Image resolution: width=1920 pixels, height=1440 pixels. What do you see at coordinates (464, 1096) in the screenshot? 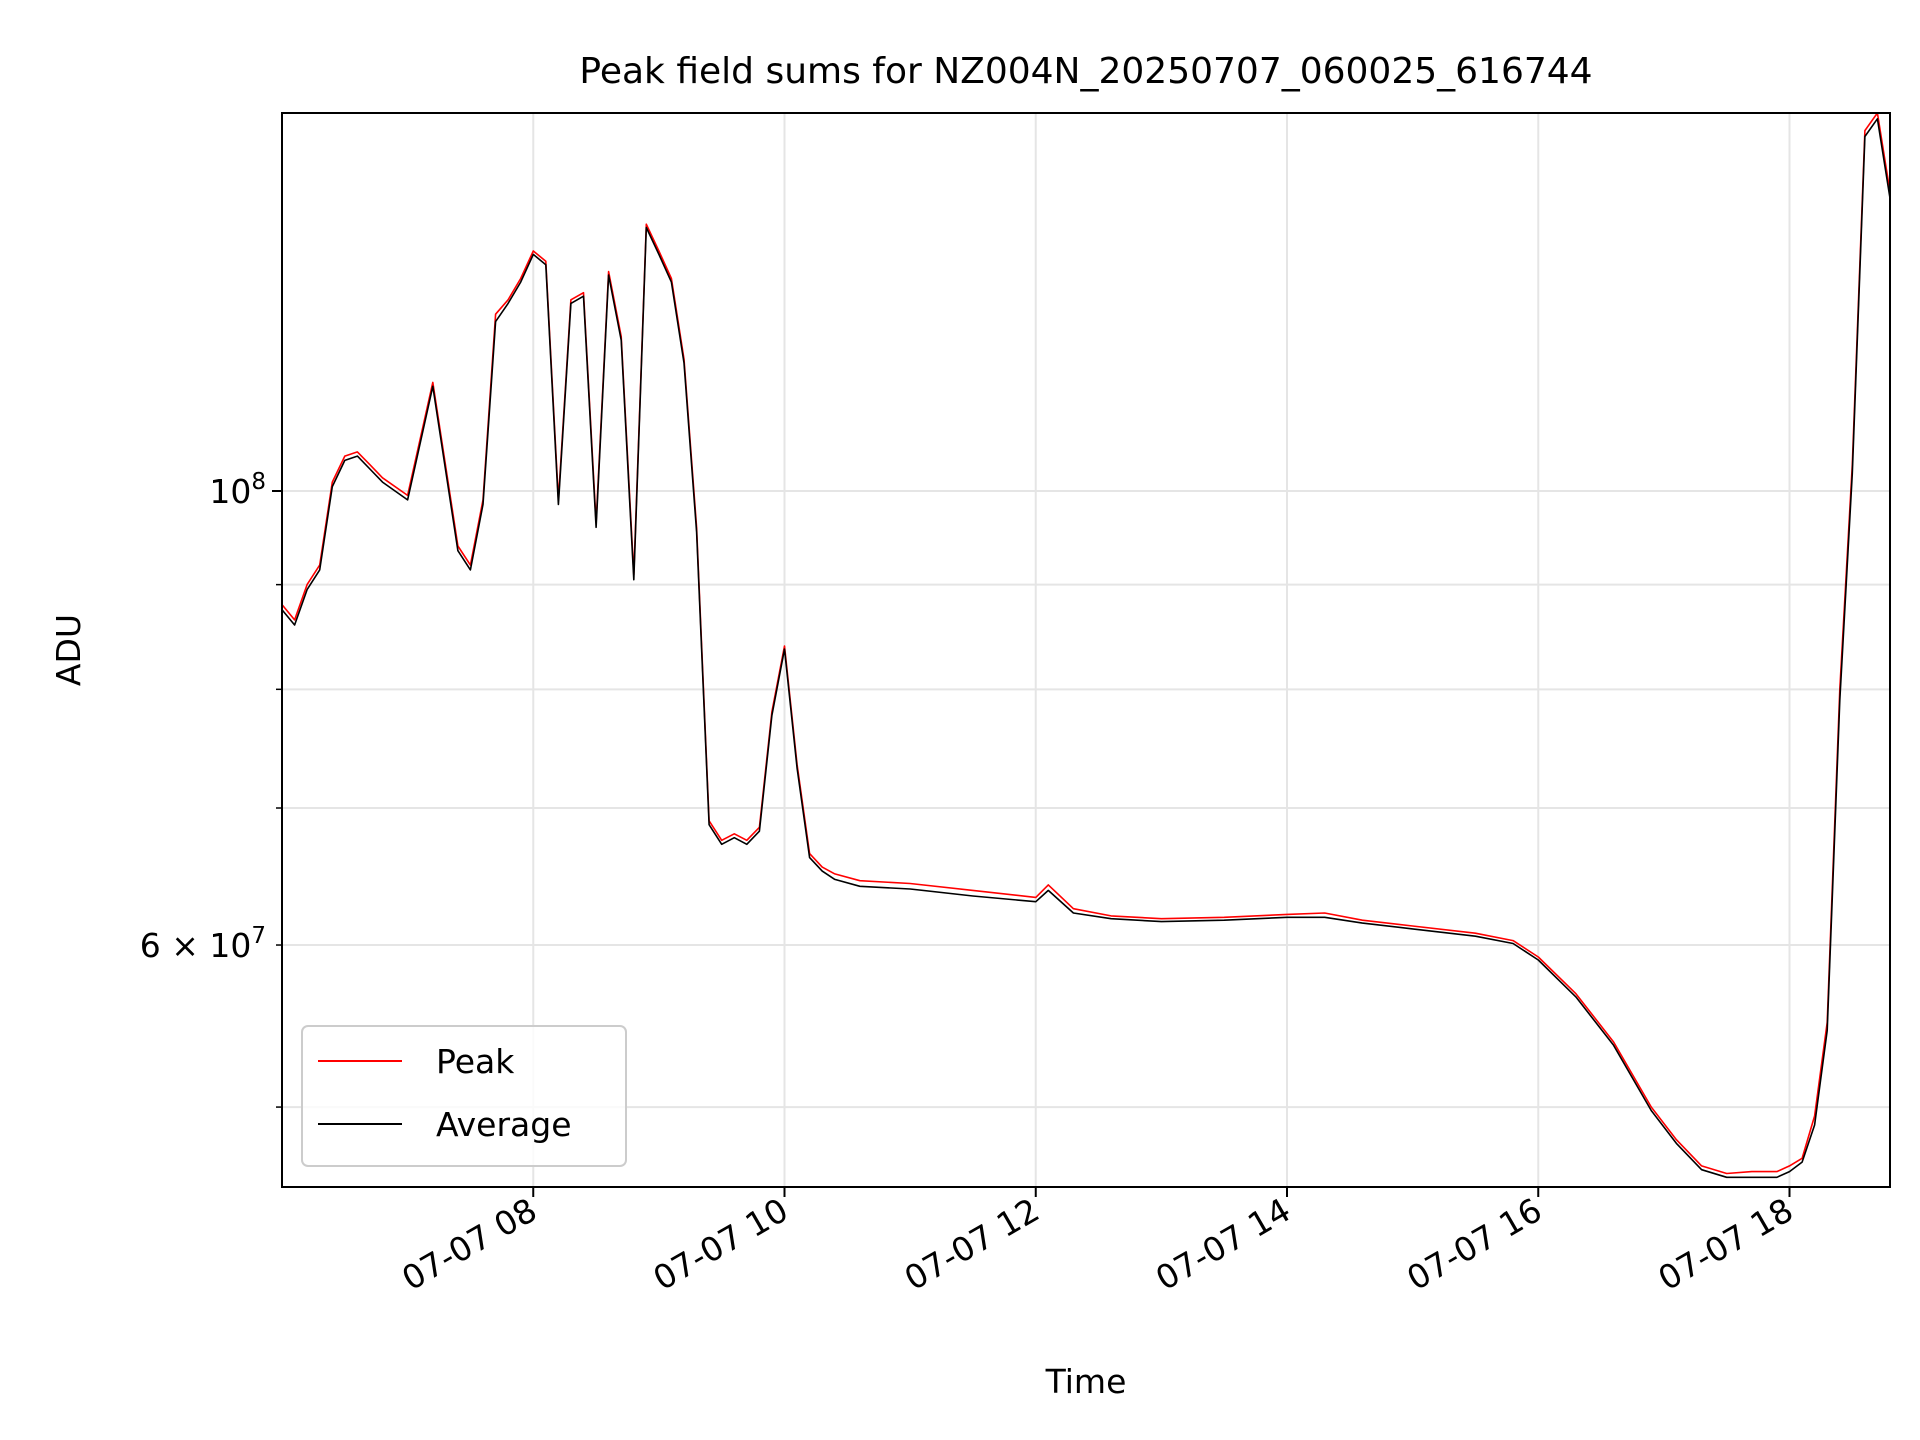
I see `legend: Peak Average` at bounding box center [464, 1096].